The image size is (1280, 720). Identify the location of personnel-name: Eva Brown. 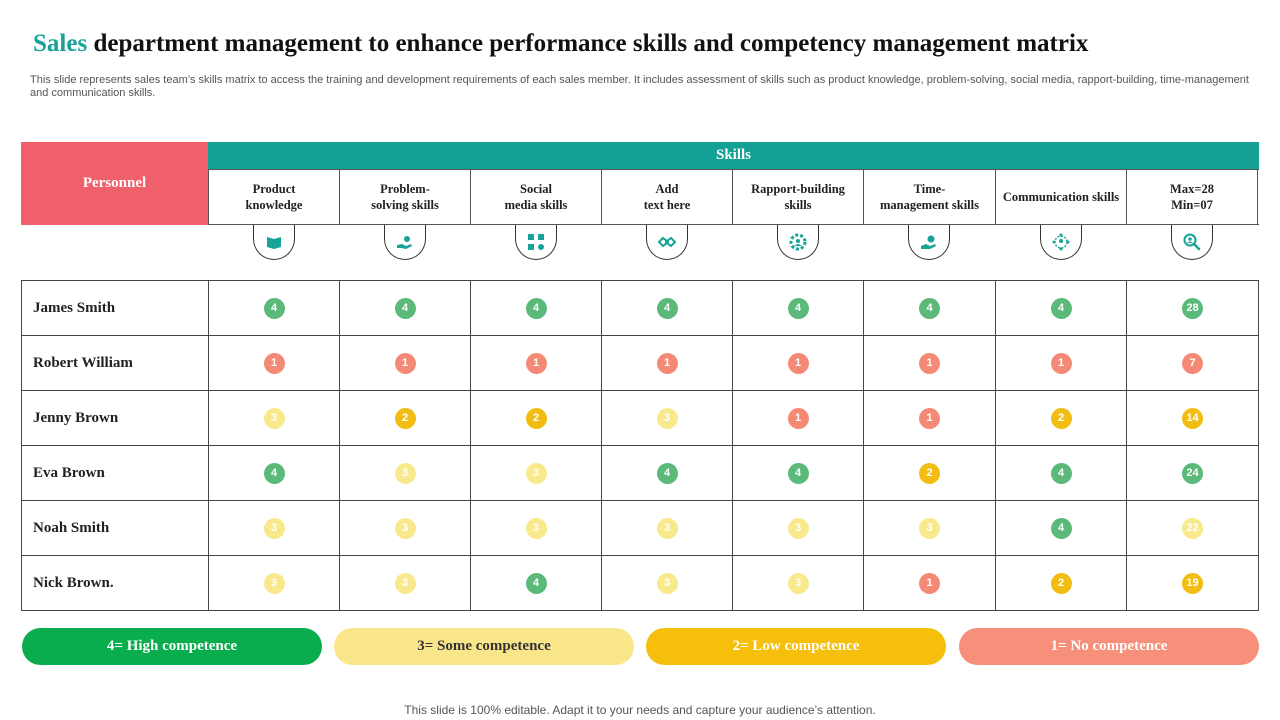
(115, 473).